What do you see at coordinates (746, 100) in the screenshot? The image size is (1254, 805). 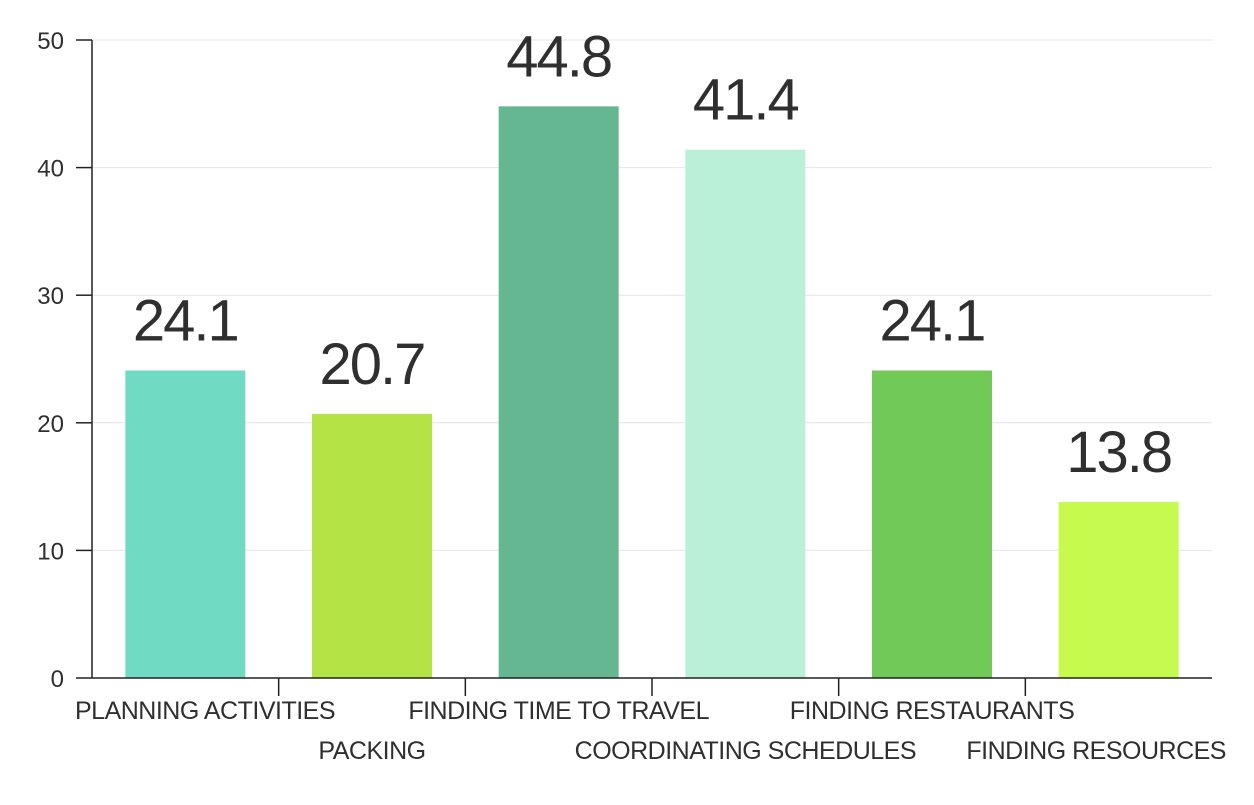 I see `data-label: 41.4` at bounding box center [746, 100].